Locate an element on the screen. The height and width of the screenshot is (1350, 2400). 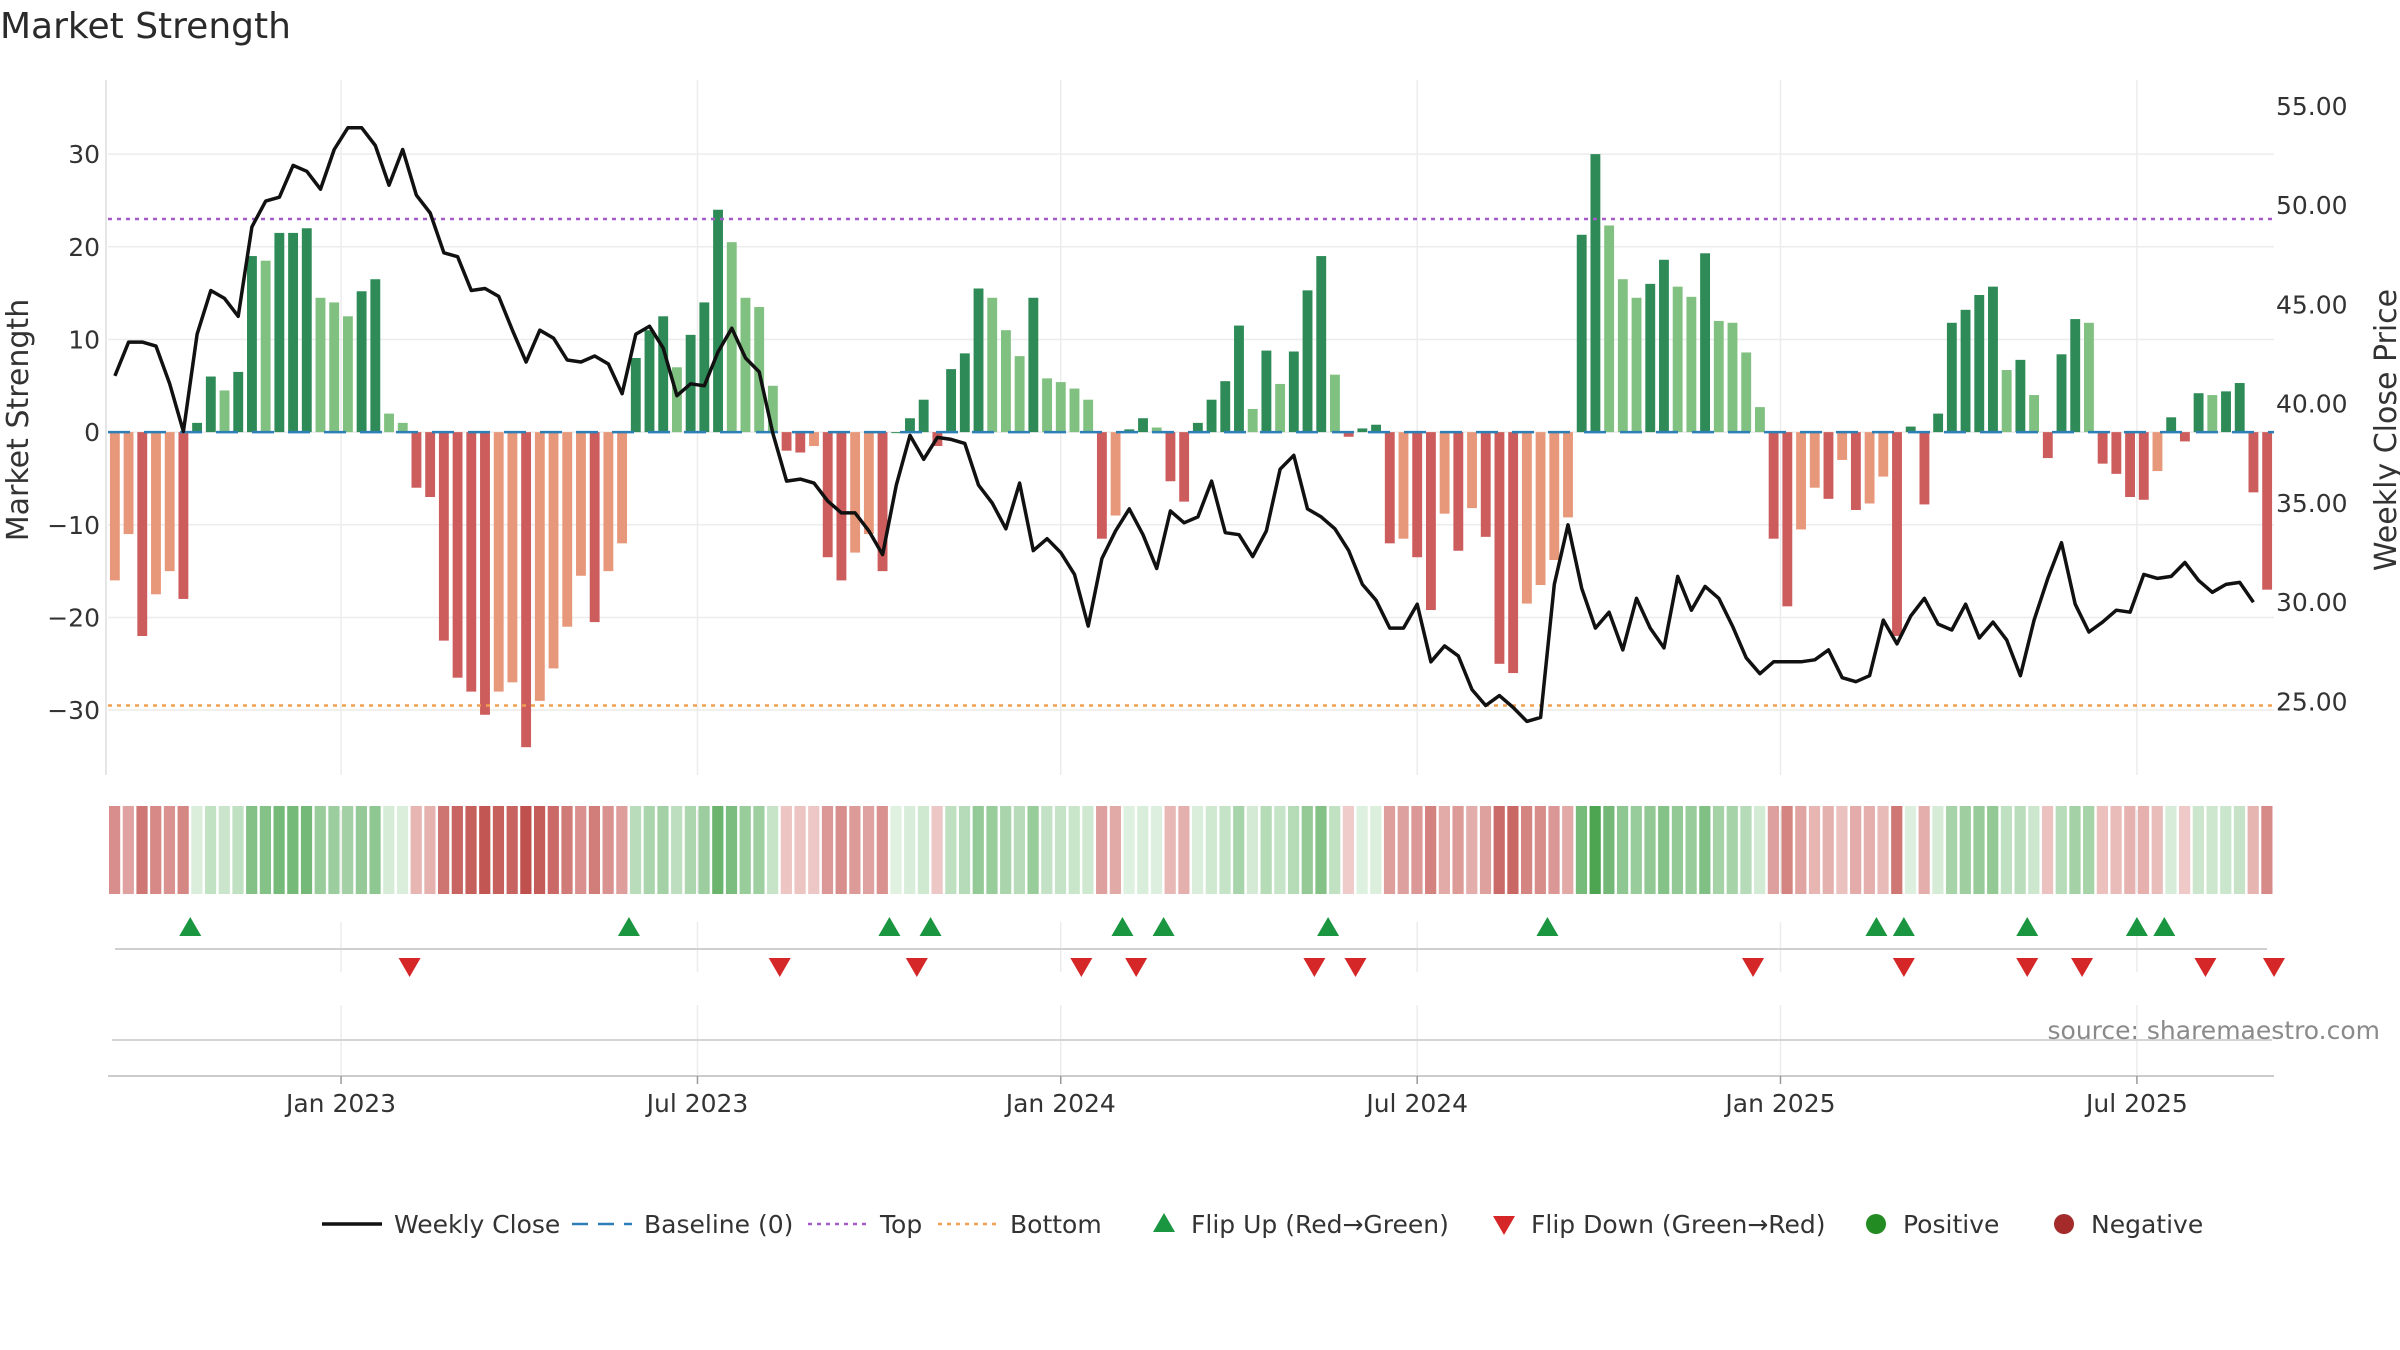
right-y-axis: 55.00 50.00 45.00 40.00 35.00 30.00 25.00 is located at coordinates (2312, 404).